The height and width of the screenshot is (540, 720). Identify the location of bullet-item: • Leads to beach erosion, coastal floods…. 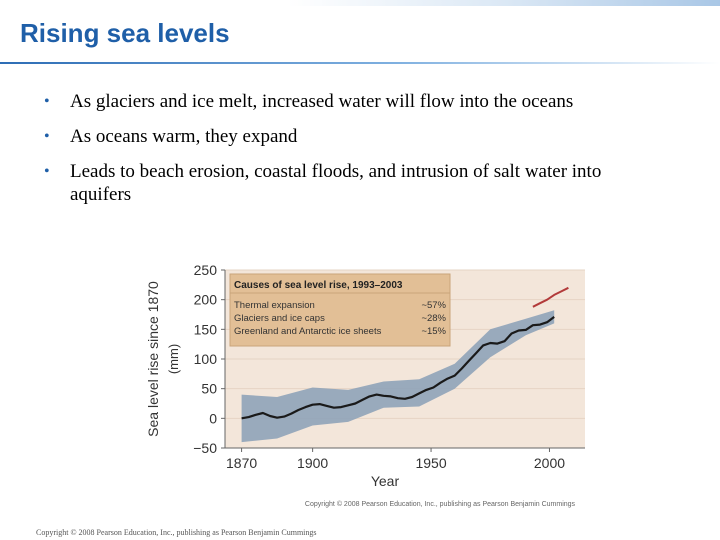
(350, 183).